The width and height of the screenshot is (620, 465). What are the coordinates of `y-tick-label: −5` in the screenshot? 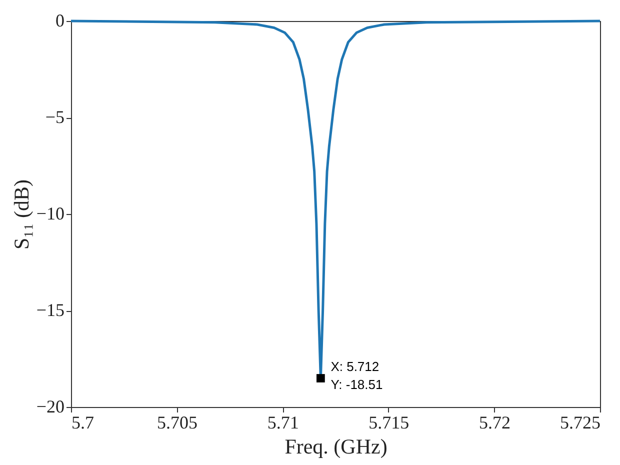 It's located at (54, 117).